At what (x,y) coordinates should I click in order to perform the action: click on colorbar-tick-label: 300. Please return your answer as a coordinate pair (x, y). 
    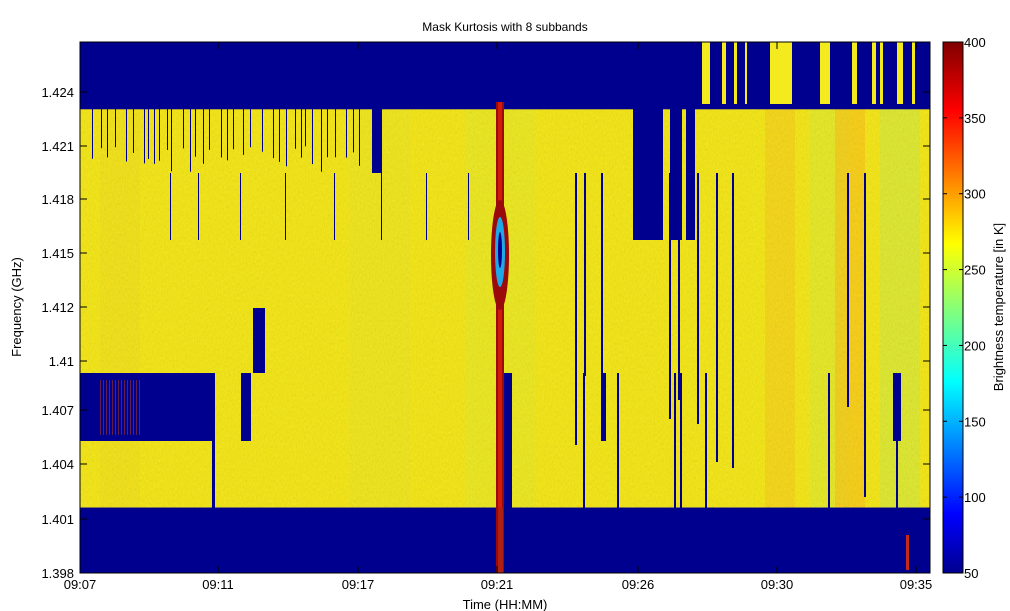
    Looking at the image, I should click on (975, 194).